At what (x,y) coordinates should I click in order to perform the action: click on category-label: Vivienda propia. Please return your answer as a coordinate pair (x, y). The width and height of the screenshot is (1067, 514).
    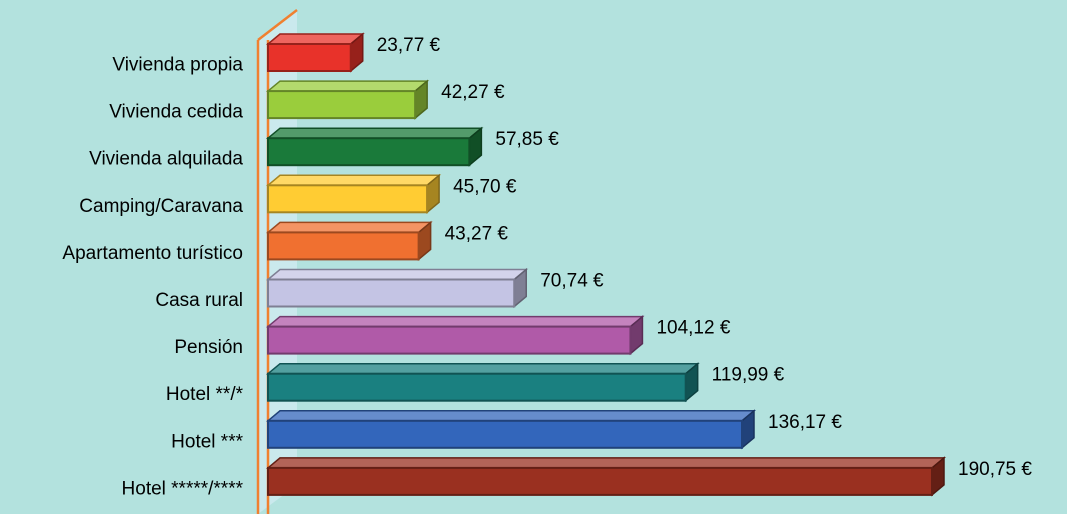
    Looking at the image, I should click on (177, 65).